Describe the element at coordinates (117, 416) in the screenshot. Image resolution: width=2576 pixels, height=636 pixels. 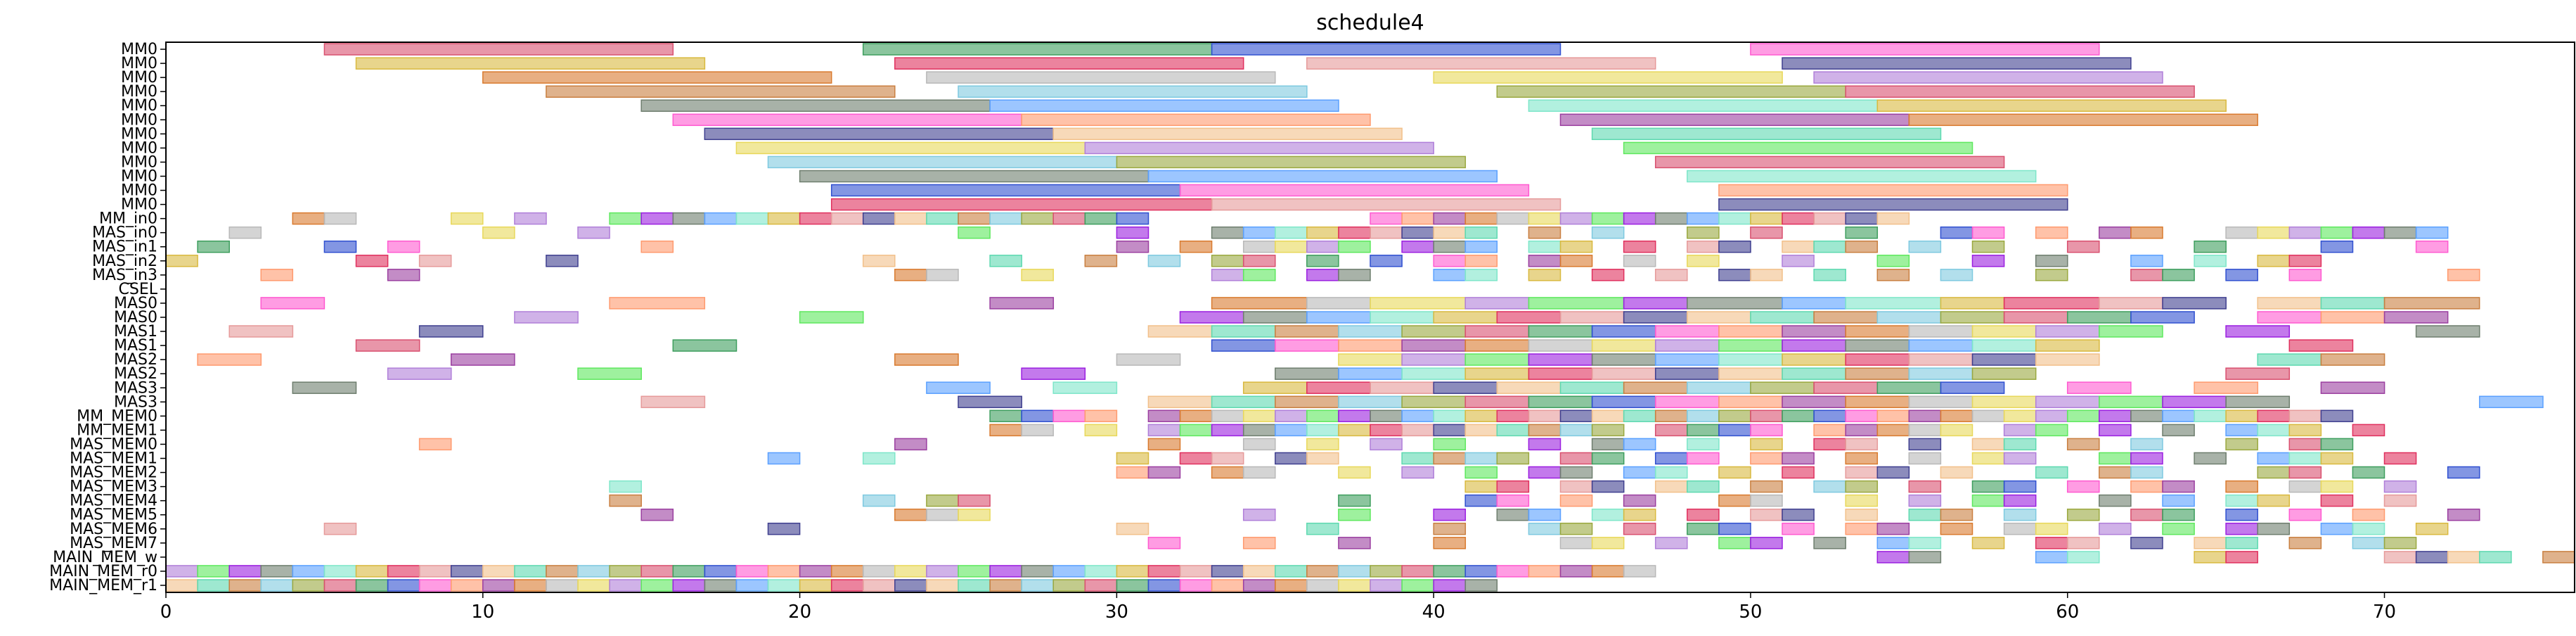
I see `y-tick-label: MM_MEM0` at that location.